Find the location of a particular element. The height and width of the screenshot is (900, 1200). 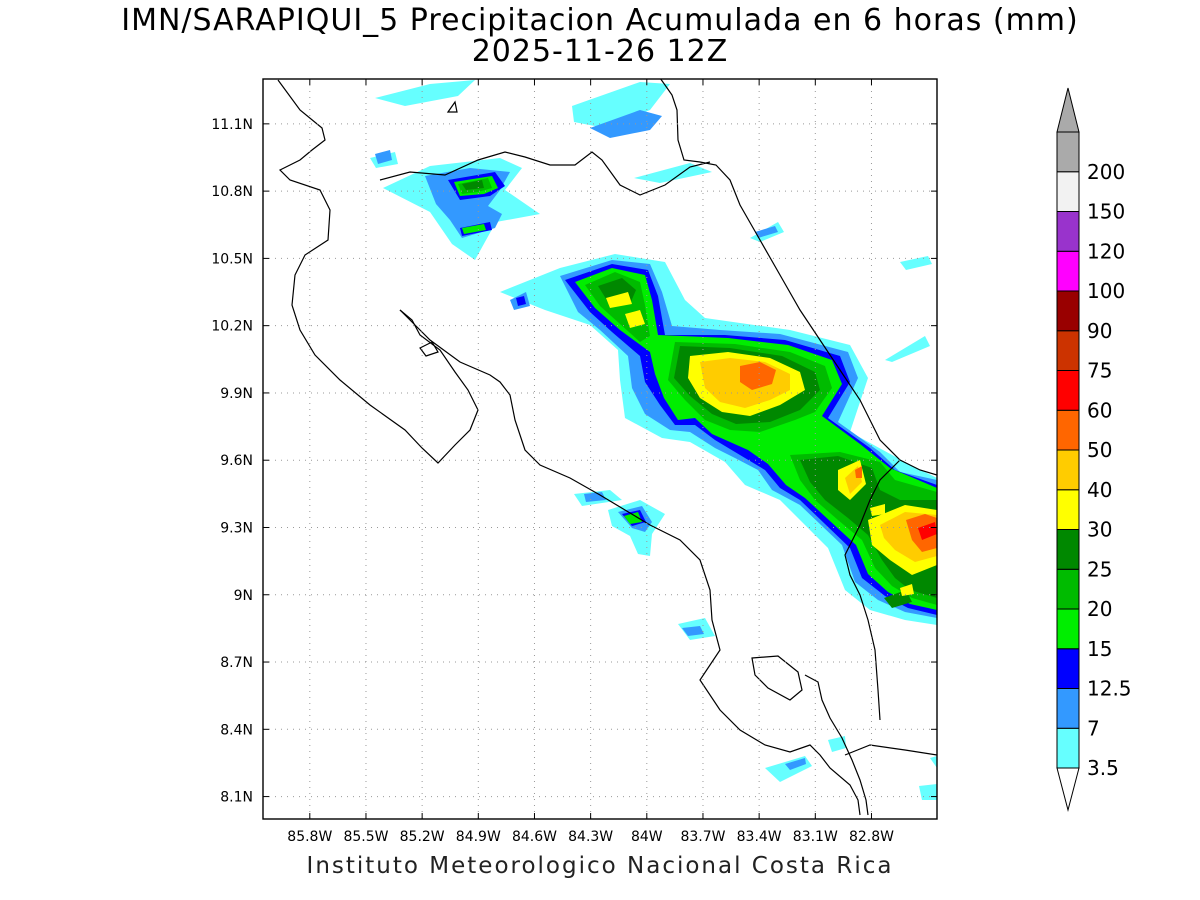

lat-tick-label: 8.7N is located at coordinates (236, 663).